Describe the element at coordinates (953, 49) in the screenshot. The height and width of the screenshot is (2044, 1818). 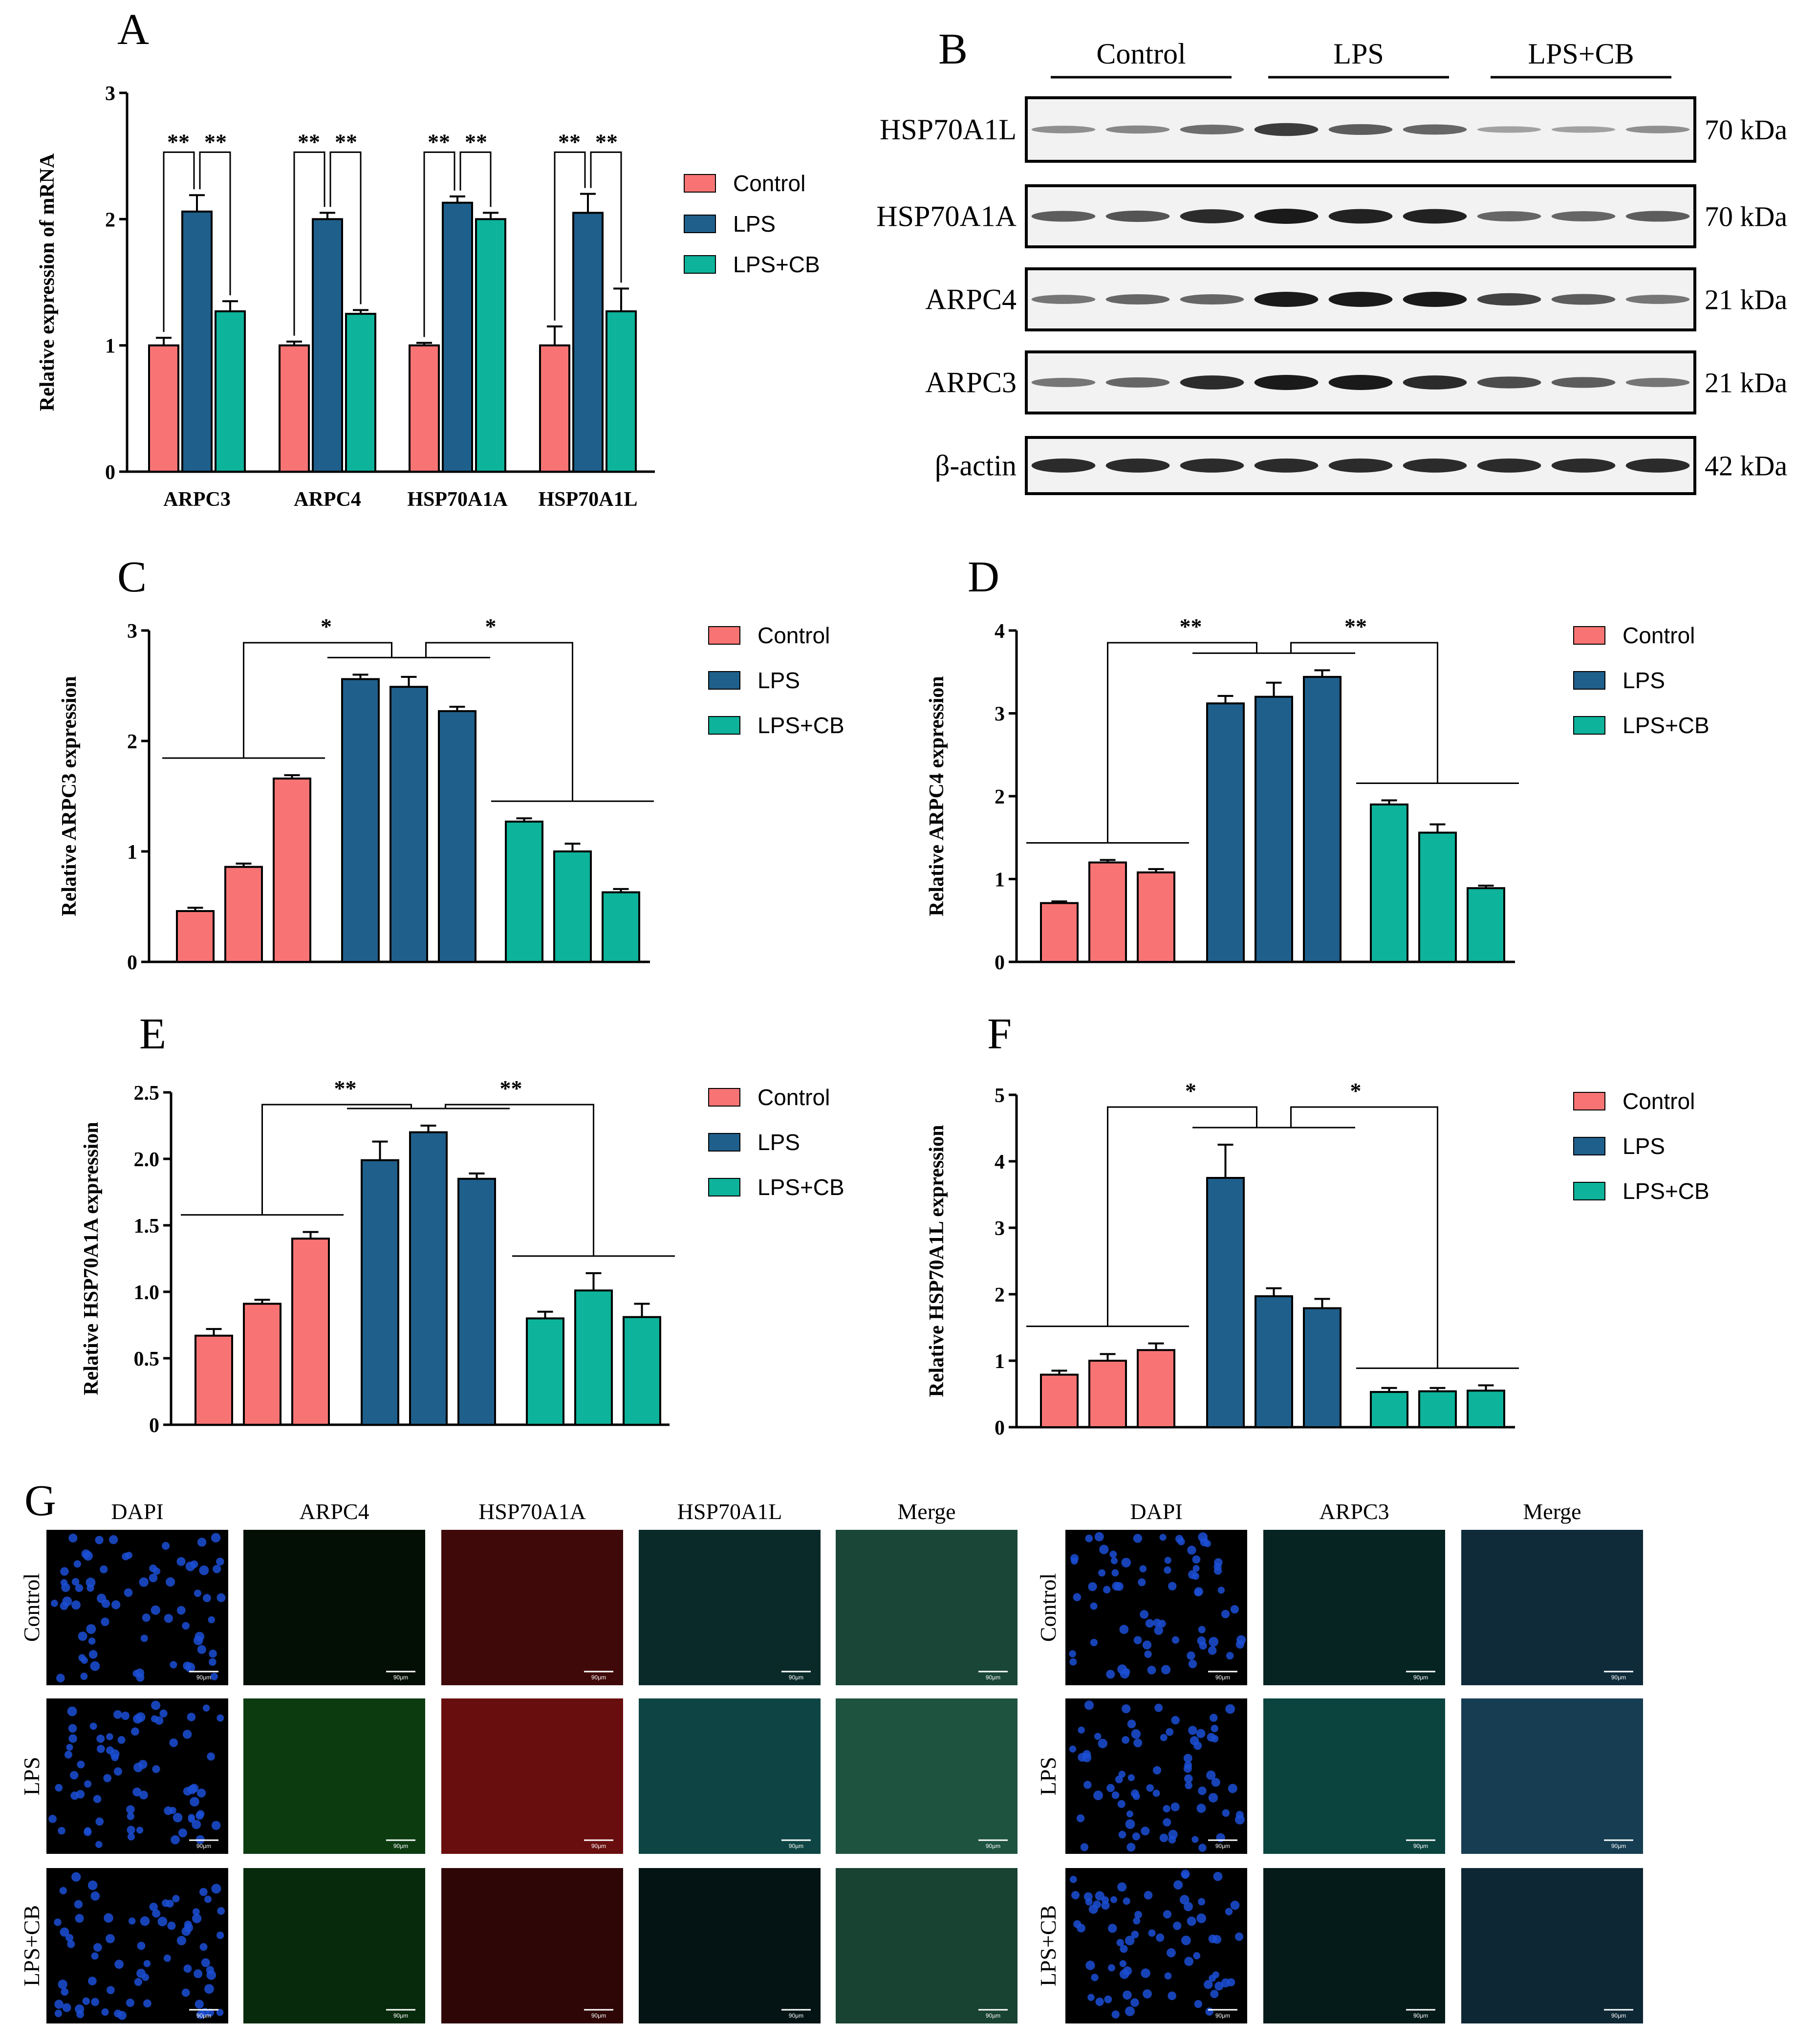
I see `panel-letter-b: B` at that location.